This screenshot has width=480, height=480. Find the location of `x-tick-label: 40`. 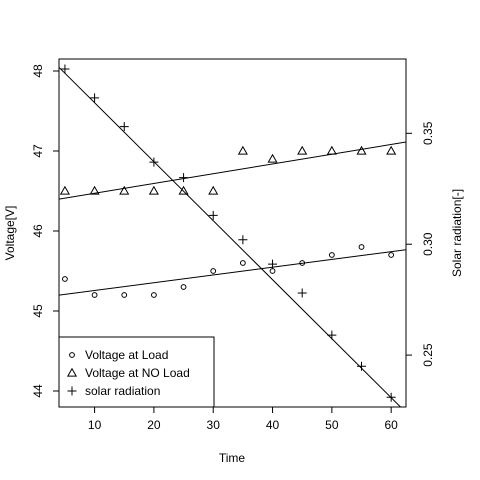

x-tick-label: 40 is located at coordinates (273, 425).